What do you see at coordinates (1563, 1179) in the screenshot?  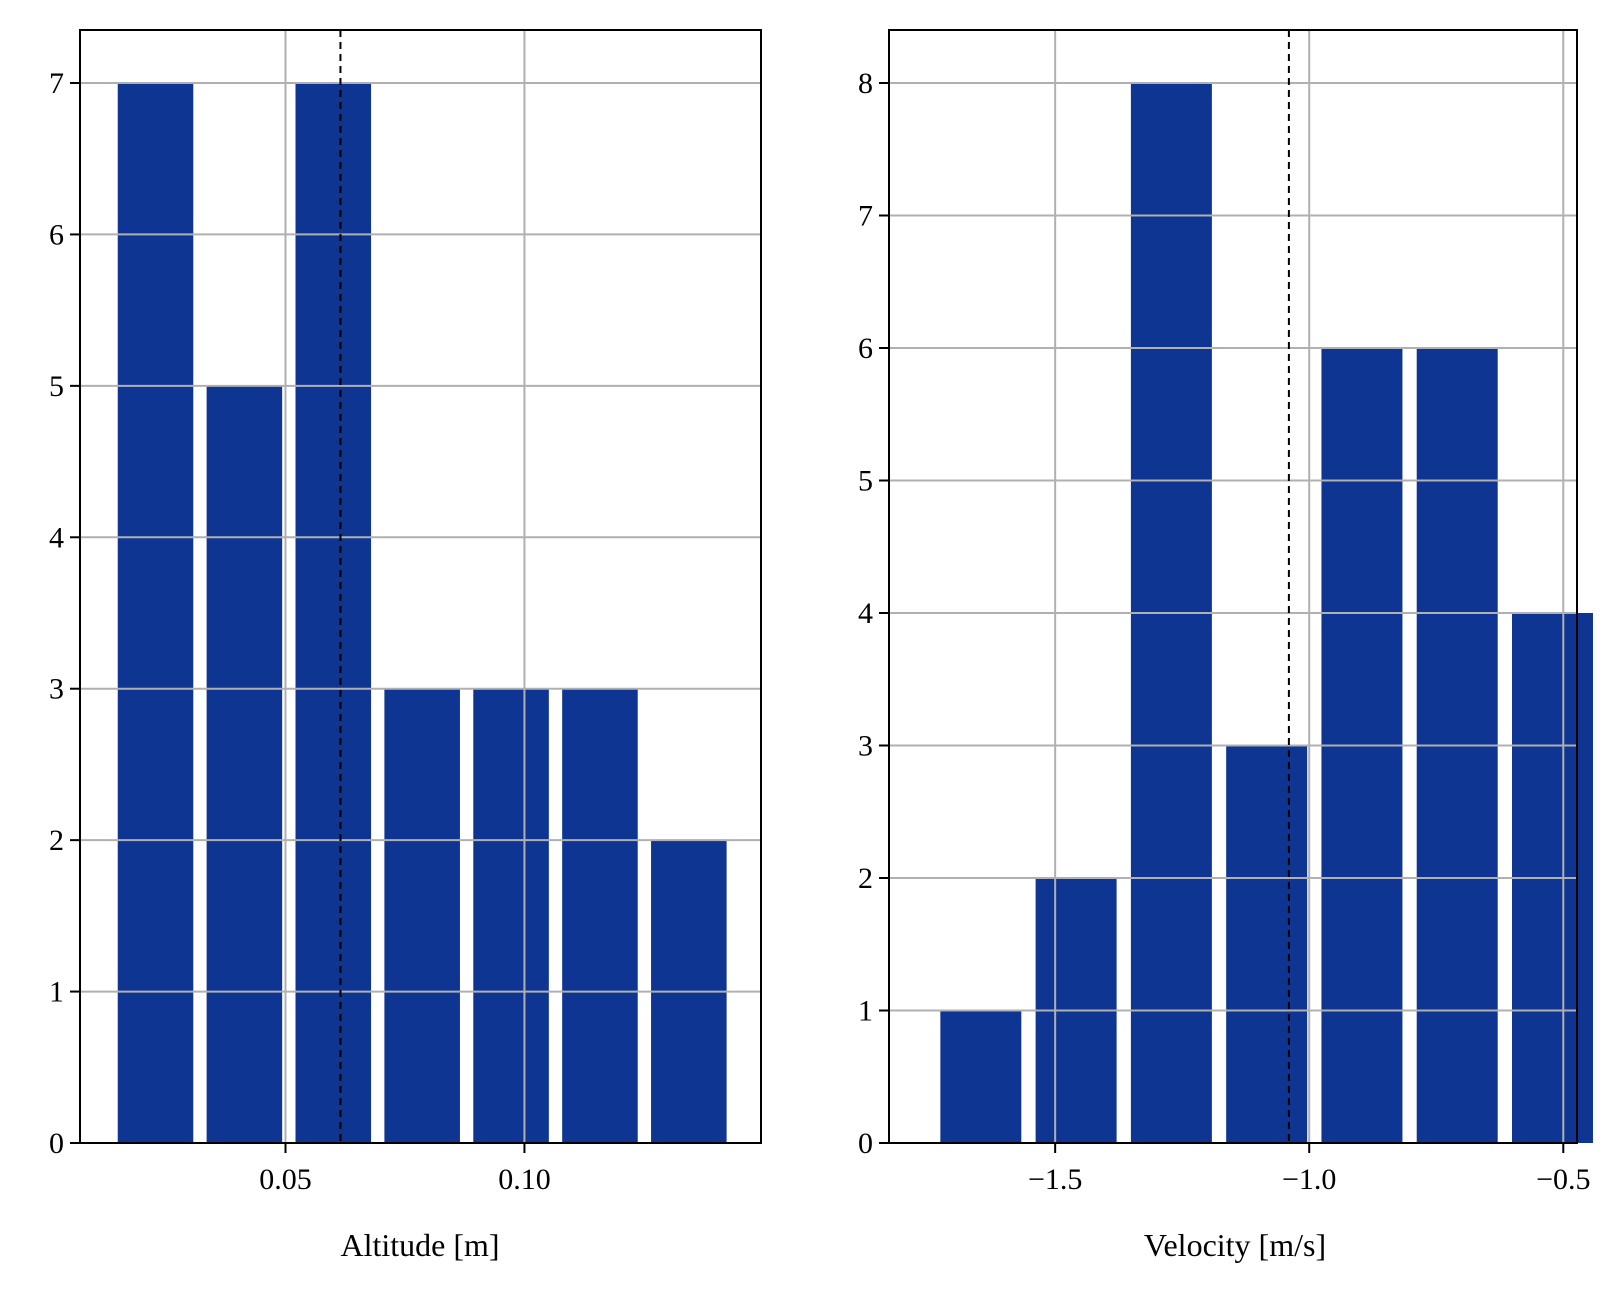 I see `x-tick-label: −0.5` at bounding box center [1563, 1179].